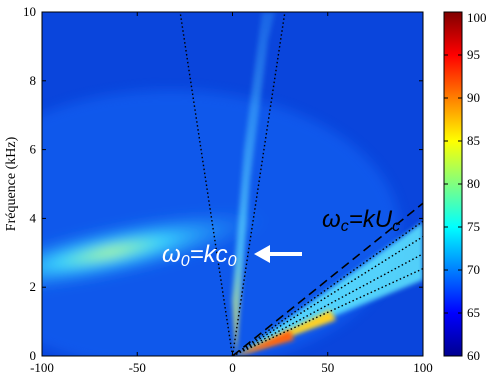 This screenshot has height=378, width=496. I want to click on colorbar-tick-label: 95, so click(473, 54).